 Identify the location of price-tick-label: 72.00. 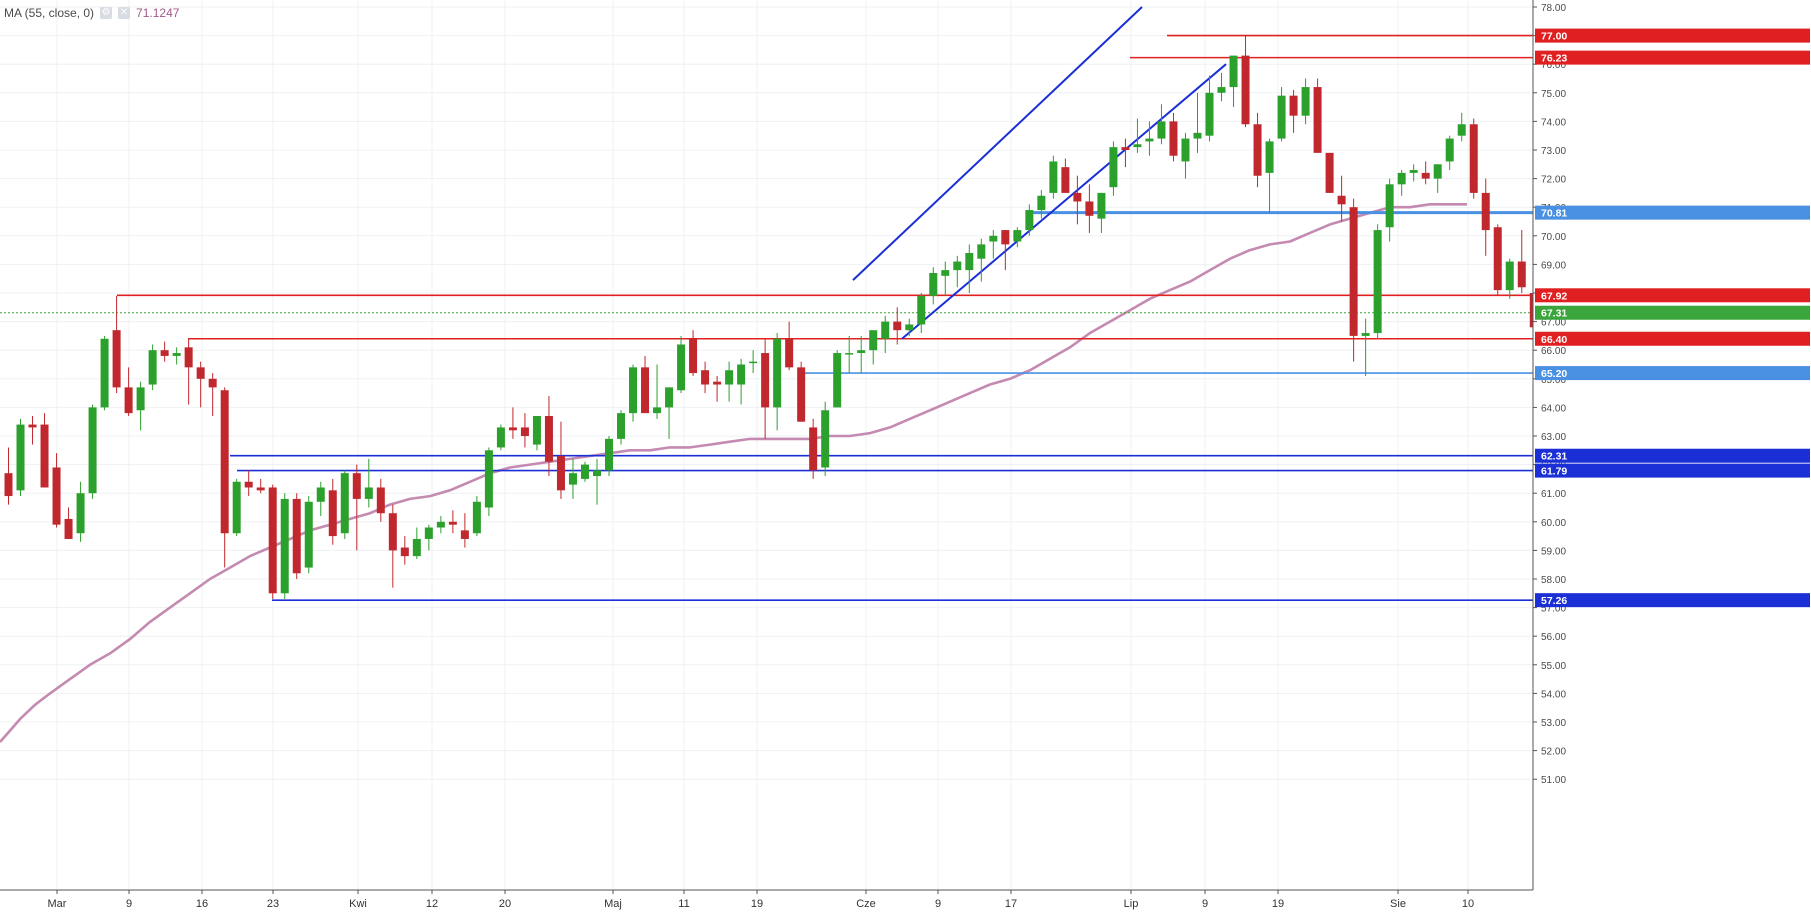
(1553, 180).